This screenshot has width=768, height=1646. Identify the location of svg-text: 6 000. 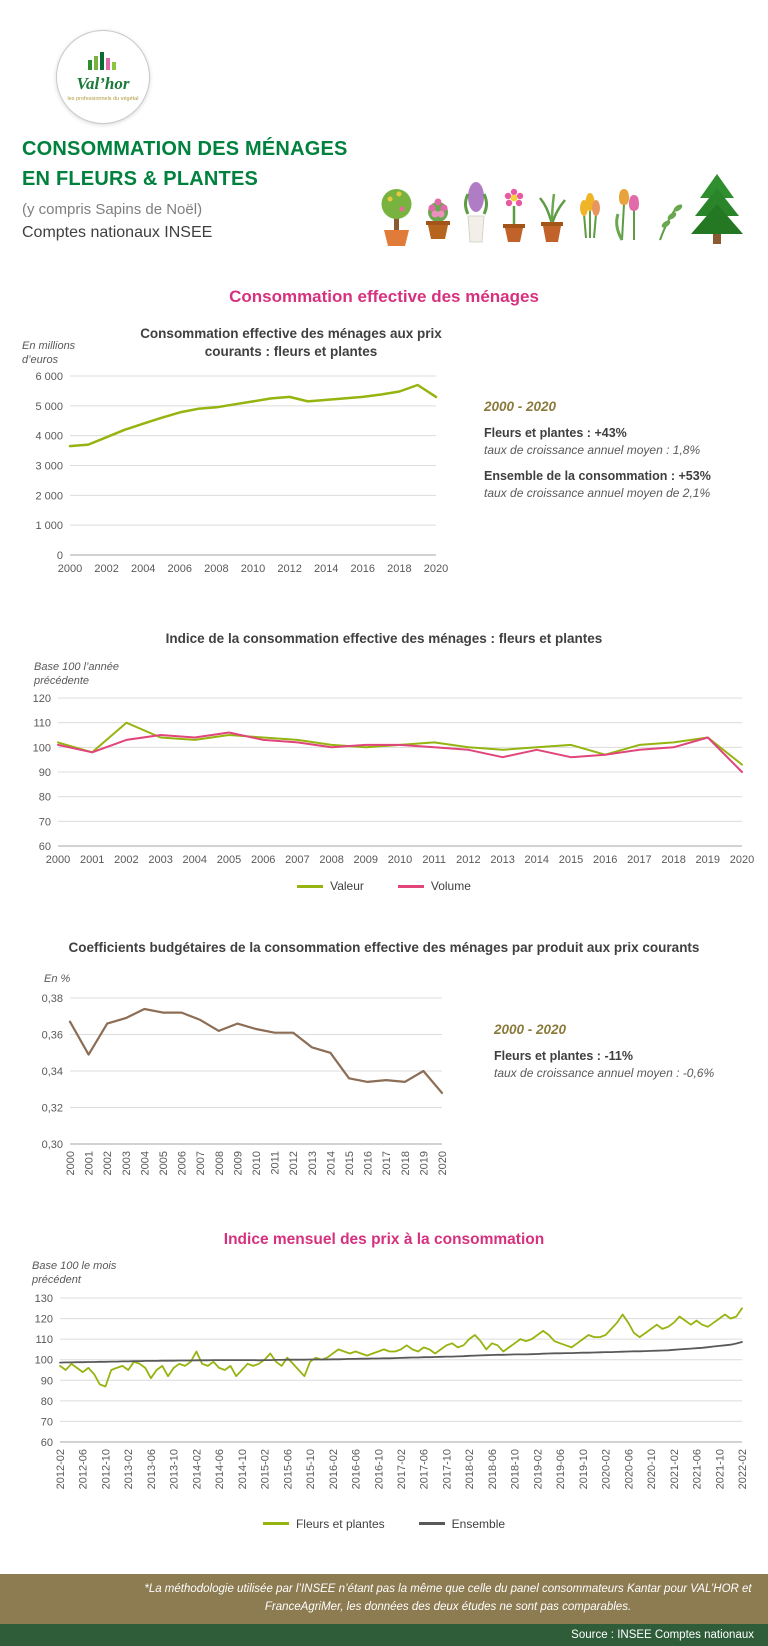
(49, 377).